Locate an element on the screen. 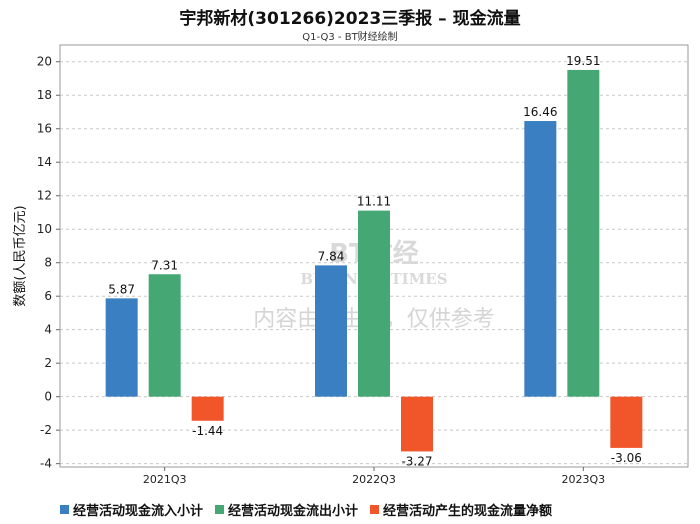 The height and width of the screenshot is (524, 700). y-tick-label: 10 is located at coordinates (44, 229).